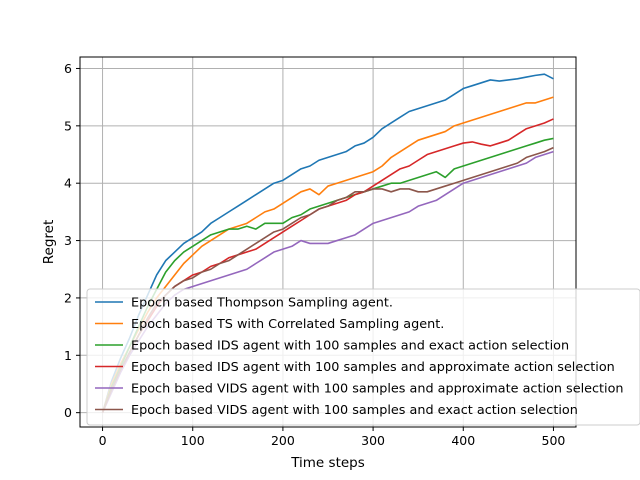  What do you see at coordinates (103, 440) in the screenshot?
I see `x-tick-label: 0` at bounding box center [103, 440].